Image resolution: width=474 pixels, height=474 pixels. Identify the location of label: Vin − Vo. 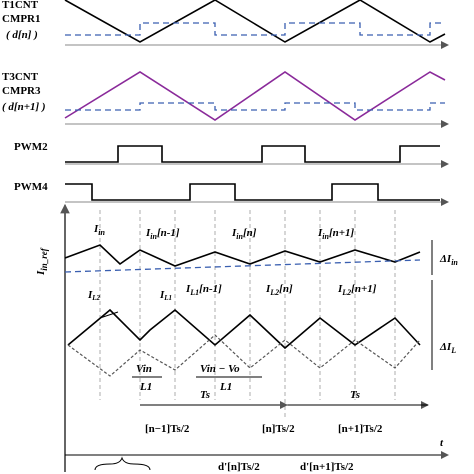
(220, 369).